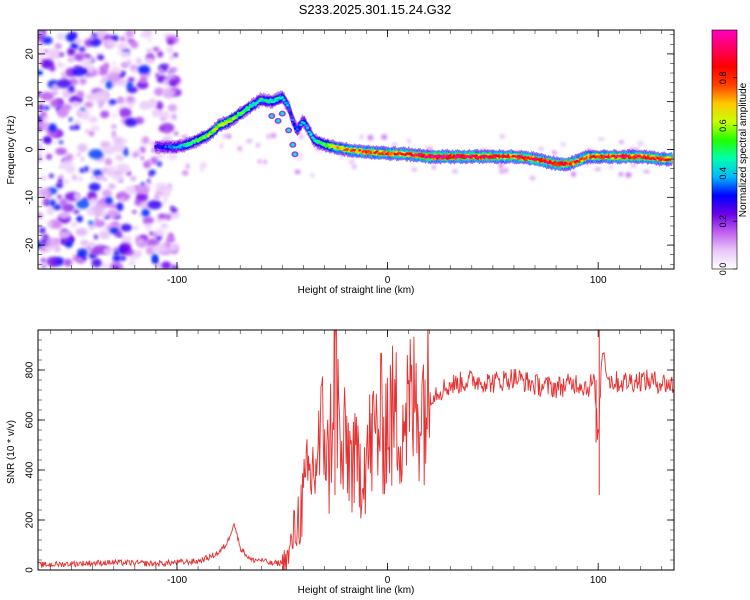 Image resolution: width=750 pixels, height=600 pixels. I want to click on spectrogram-ridge, so click(414, 131).